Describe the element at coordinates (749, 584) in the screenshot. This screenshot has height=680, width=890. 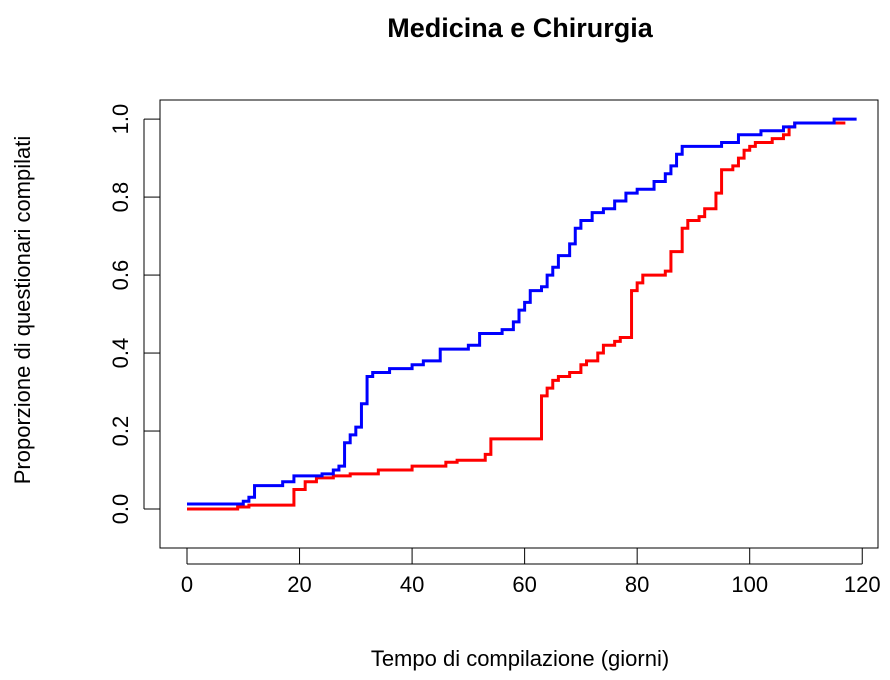
I see `x-tick-label: 100` at that location.